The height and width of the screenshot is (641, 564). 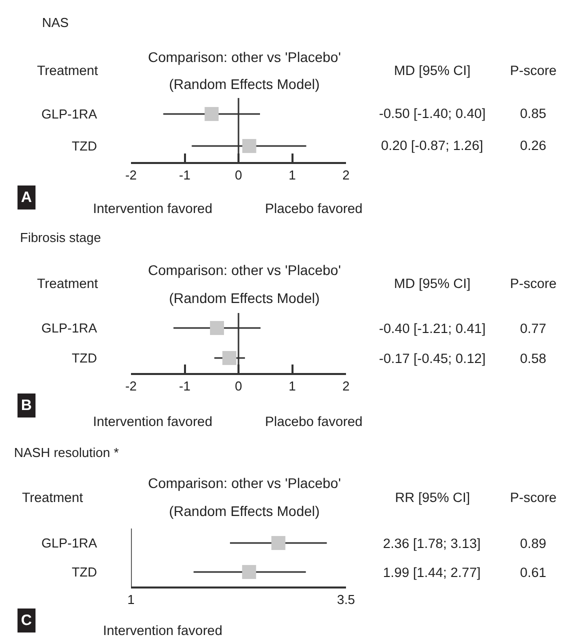 I want to click on chart-title: NASH resolution *, so click(x=66, y=452).